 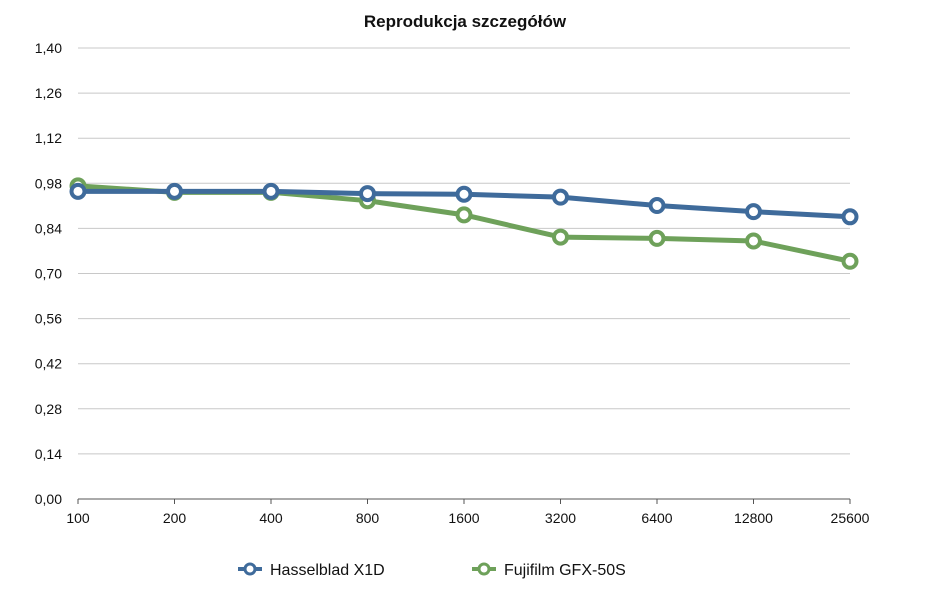 What do you see at coordinates (175, 518) in the screenshot?
I see `x-tick-label: 200` at bounding box center [175, 518].